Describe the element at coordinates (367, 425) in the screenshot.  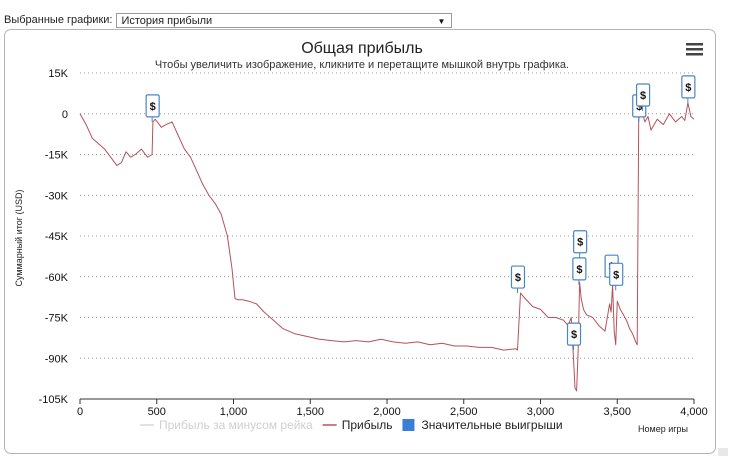
I see `legend-label: Прибыль` at that location.